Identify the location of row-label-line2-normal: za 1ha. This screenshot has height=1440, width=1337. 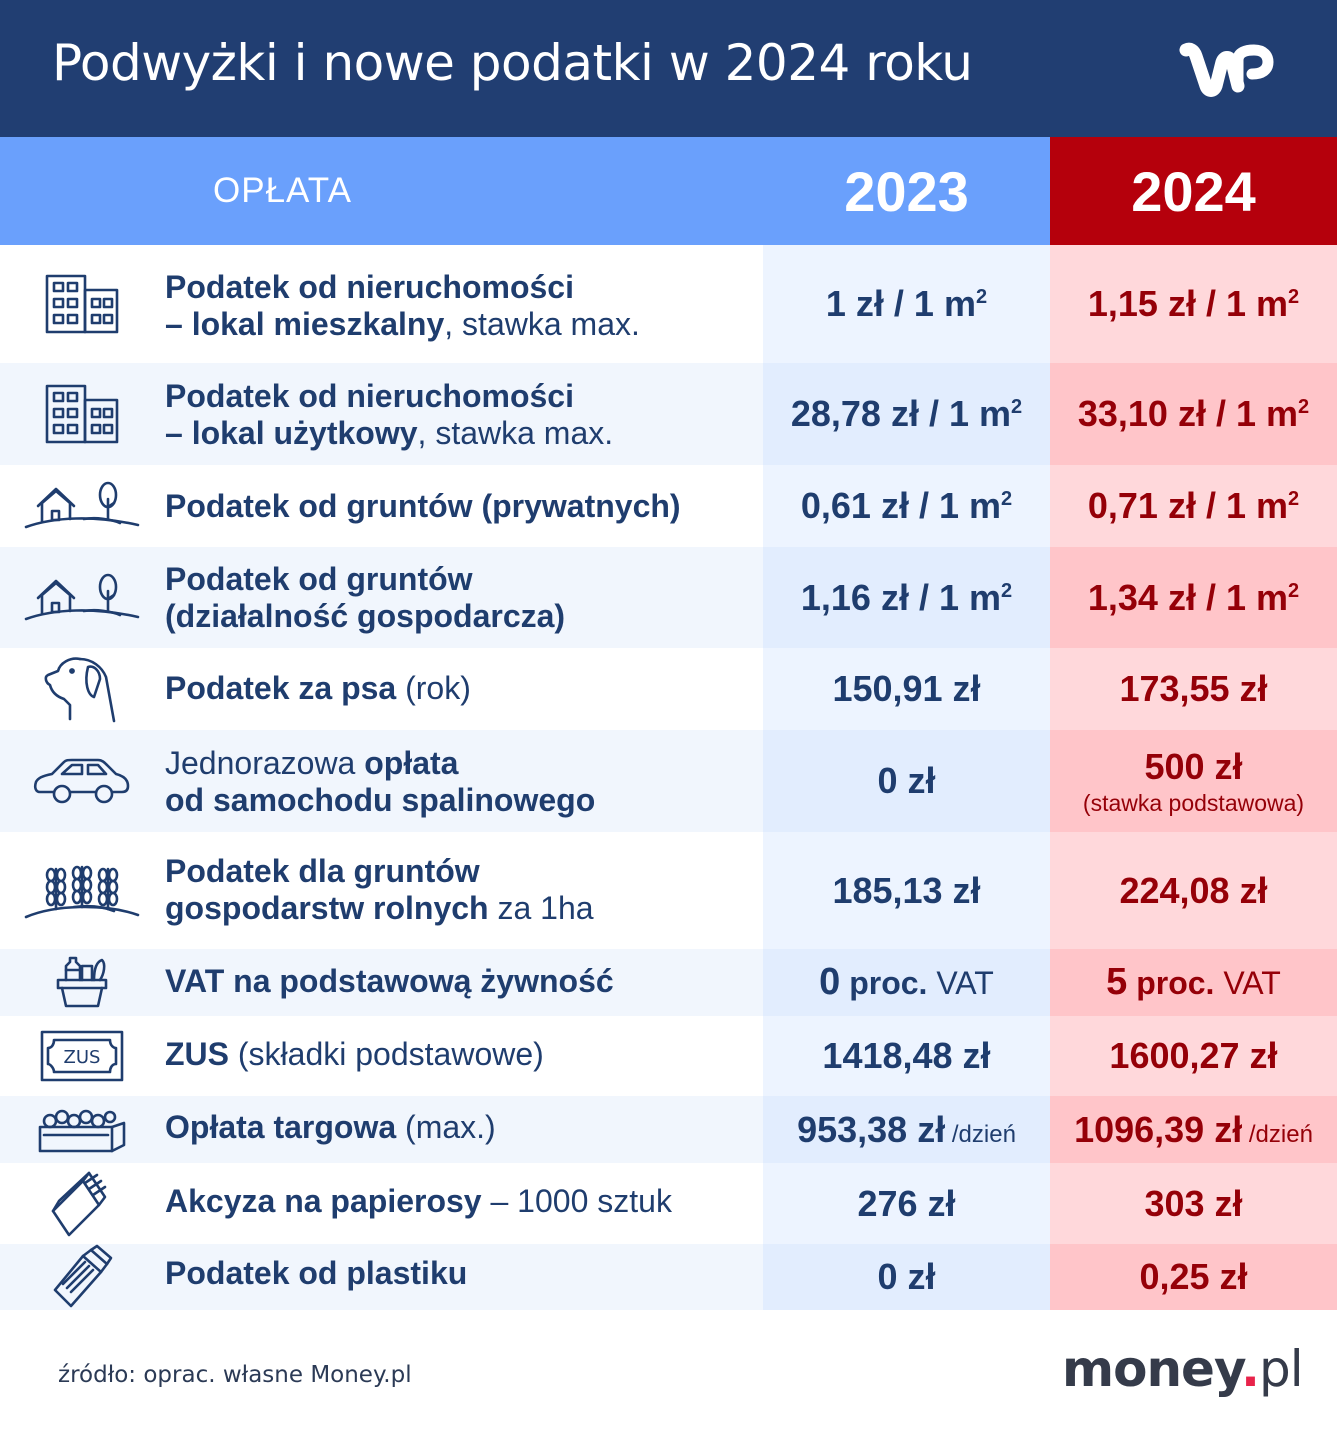
(541, 908).